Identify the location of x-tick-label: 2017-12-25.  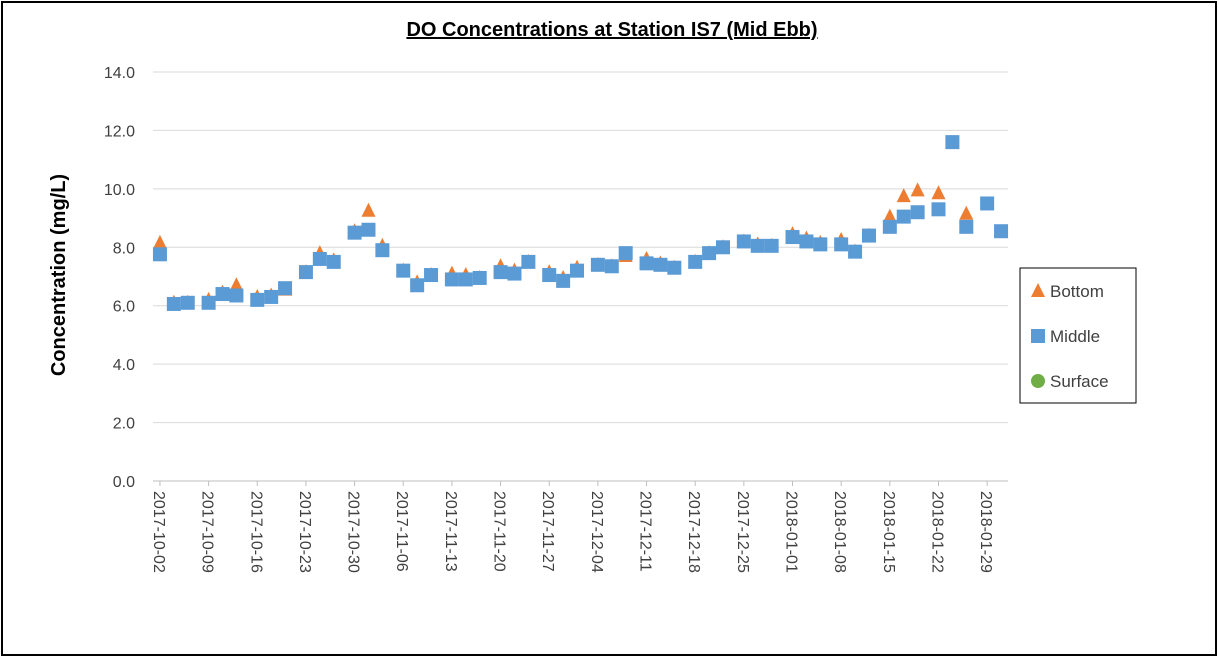
(742, 532).